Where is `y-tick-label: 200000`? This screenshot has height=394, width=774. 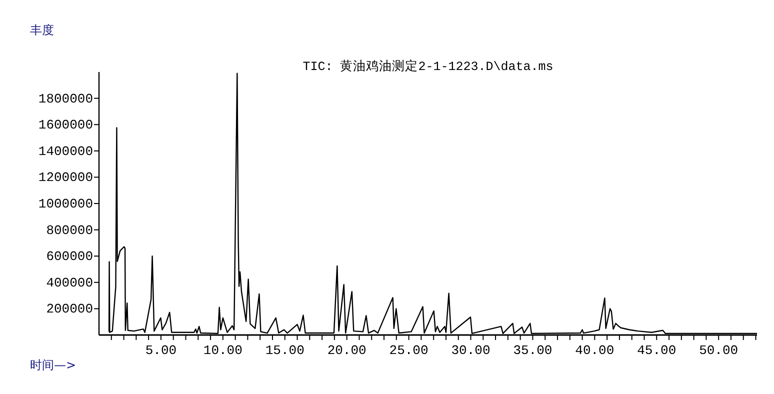 y-tick-label: 200000 is located at coordinates (69, 309).